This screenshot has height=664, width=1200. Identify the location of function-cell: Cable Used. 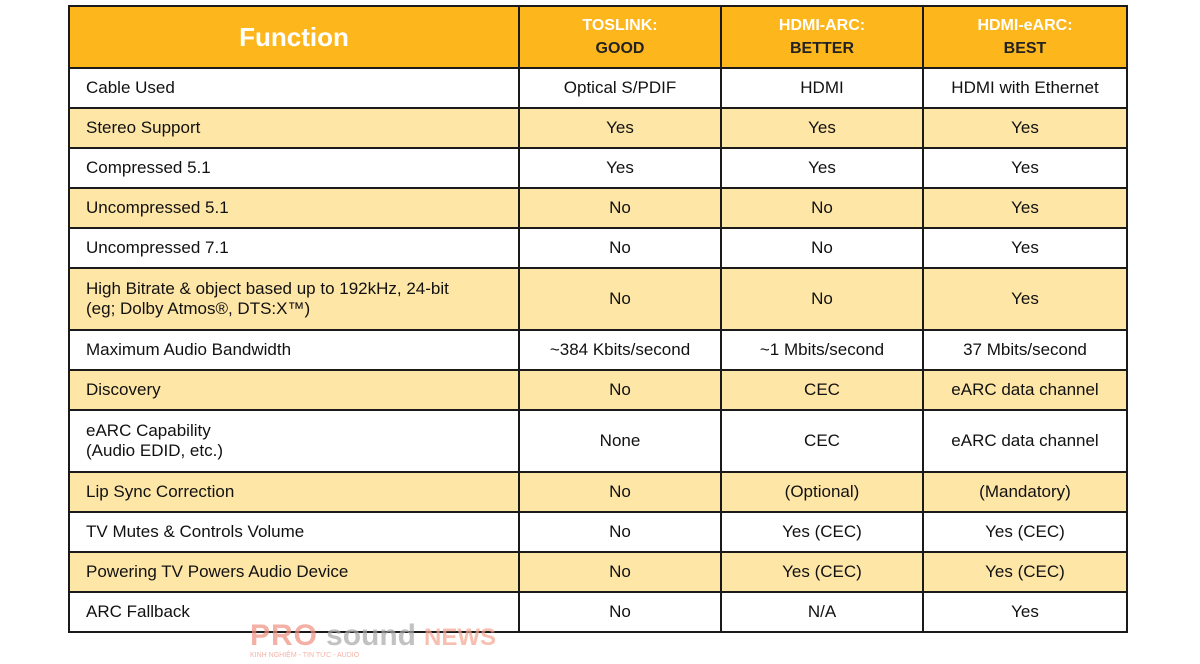
(294, 88).